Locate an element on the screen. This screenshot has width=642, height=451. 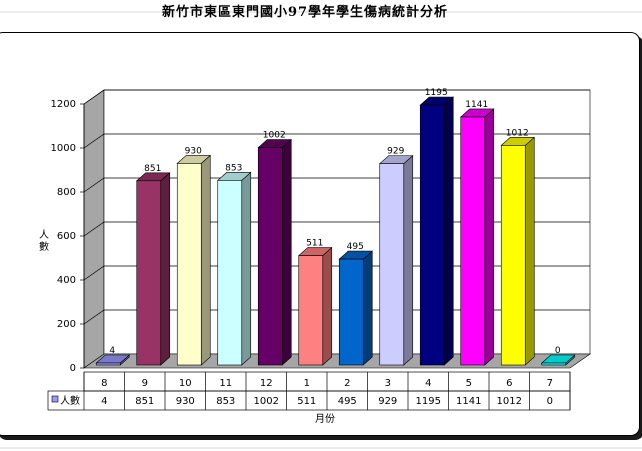
x-tick-label: 3 is located at coordinates (388, 383).